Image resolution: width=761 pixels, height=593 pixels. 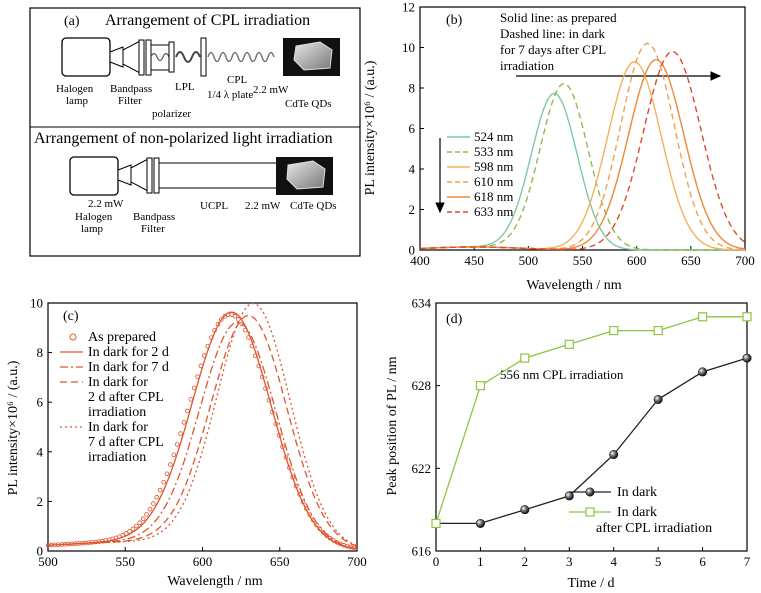 What do you see at coordinates (392, 425) in the screenshot?
I see `panel-d-ylabel: Peak position of PL / nm` at bounding box center [392, 425].